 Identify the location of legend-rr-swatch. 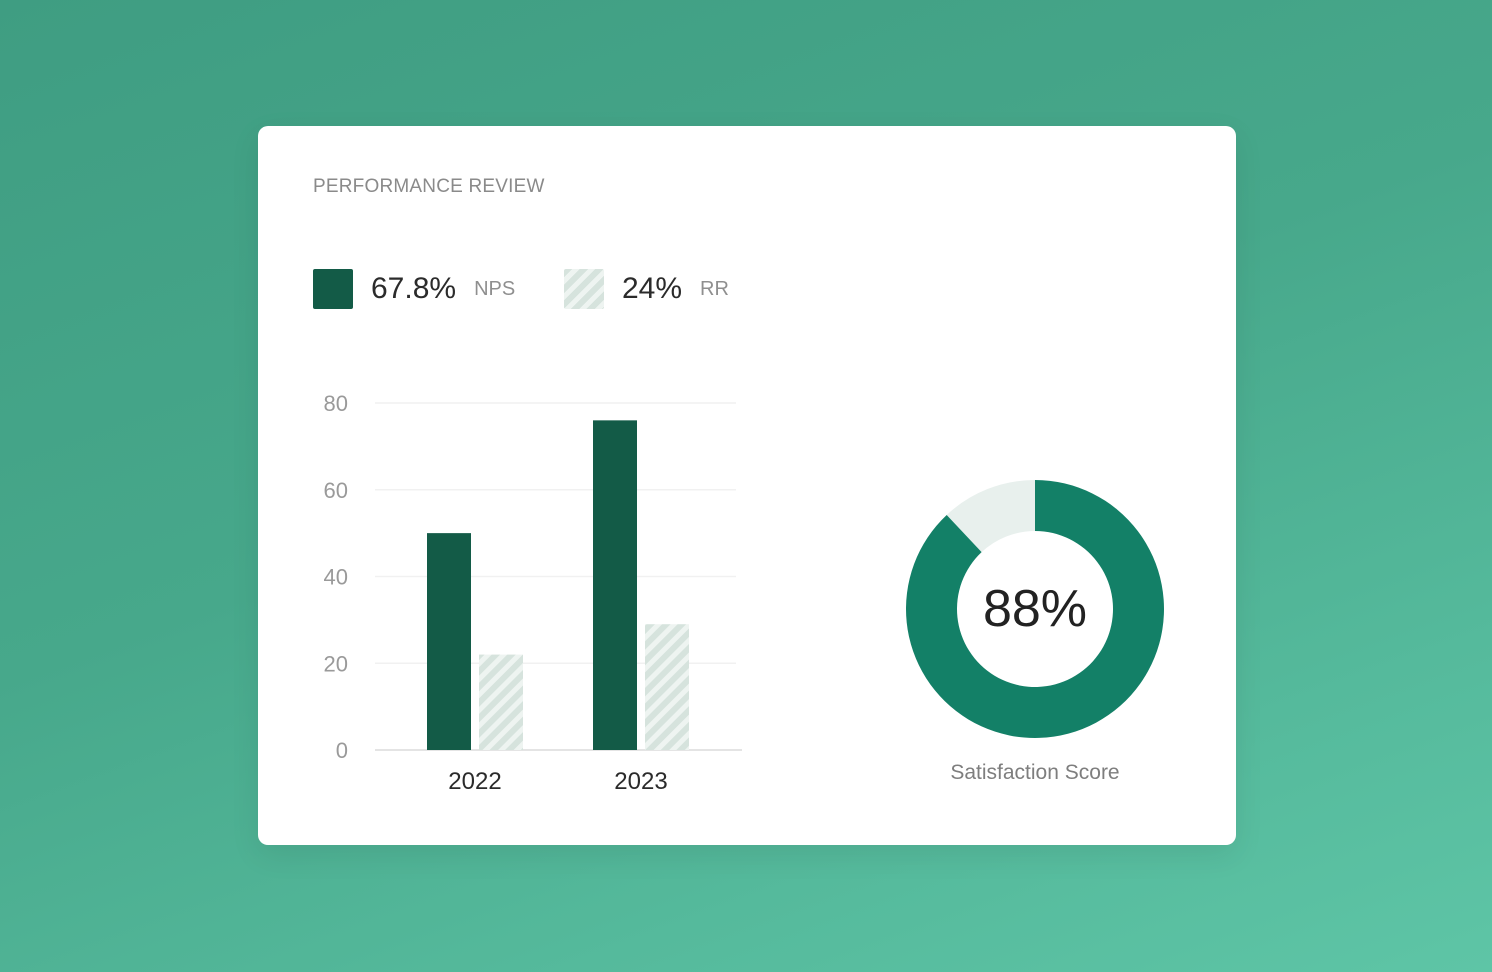
(584, 289).